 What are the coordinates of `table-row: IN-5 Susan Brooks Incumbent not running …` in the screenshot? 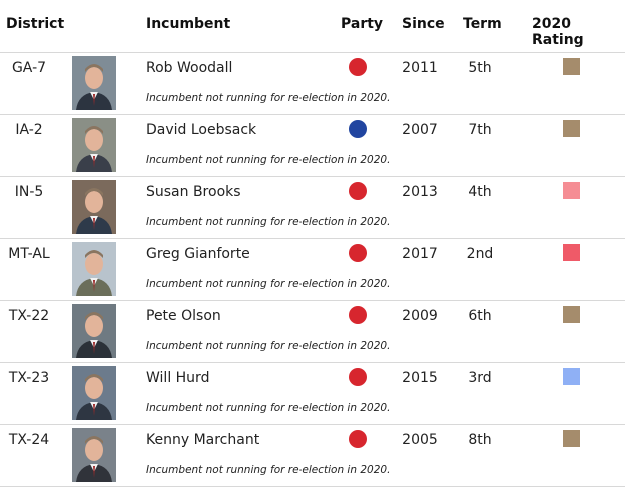 It's located at (312, 208).